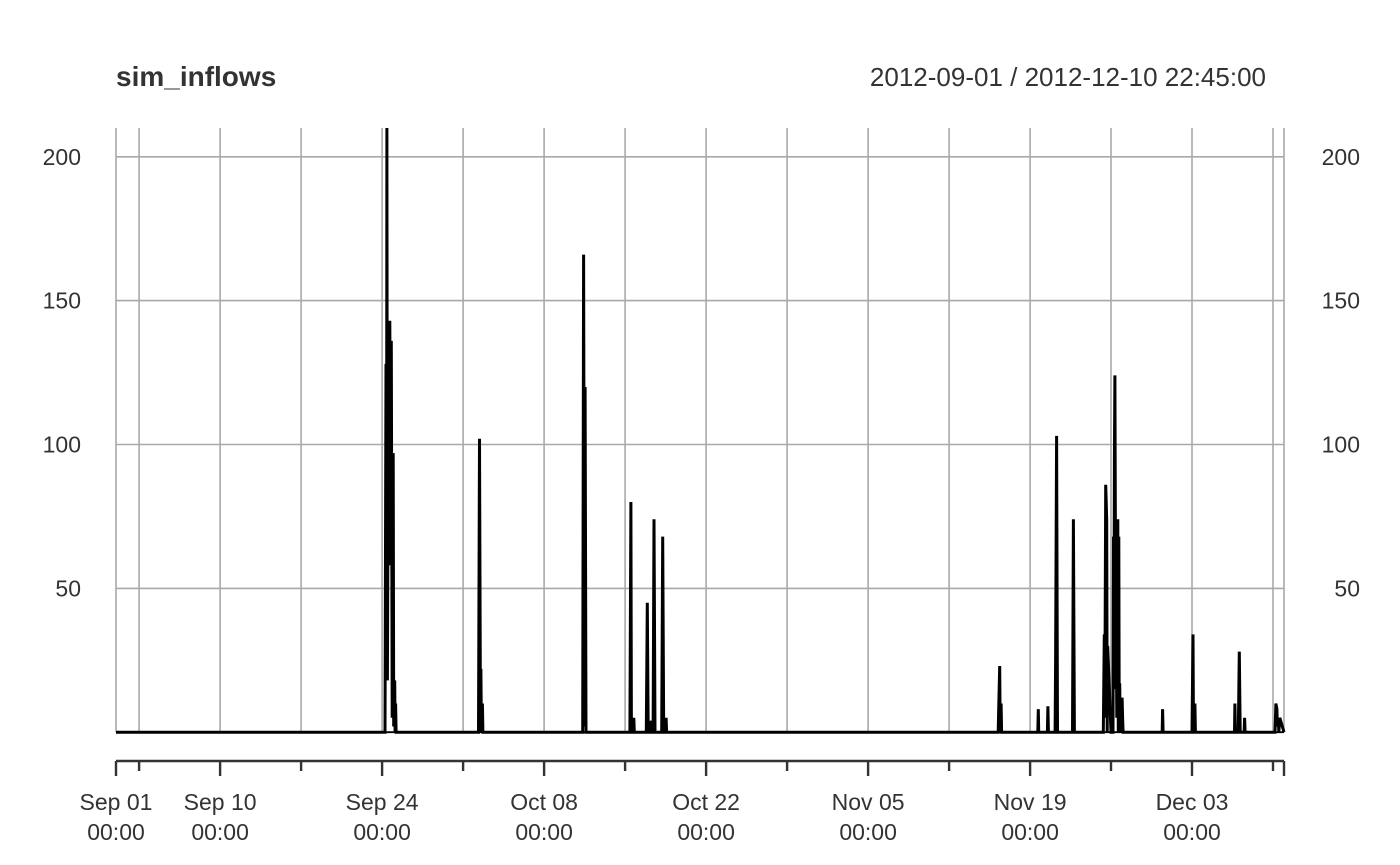 Image resolution: width=1400 pixels, height=865 pixels. Describe the element at coordinates (1068, 77) in the screenshot. I see `date-range-label: 2012-09-01 / 2012-12-10 22:45:00` at that location.